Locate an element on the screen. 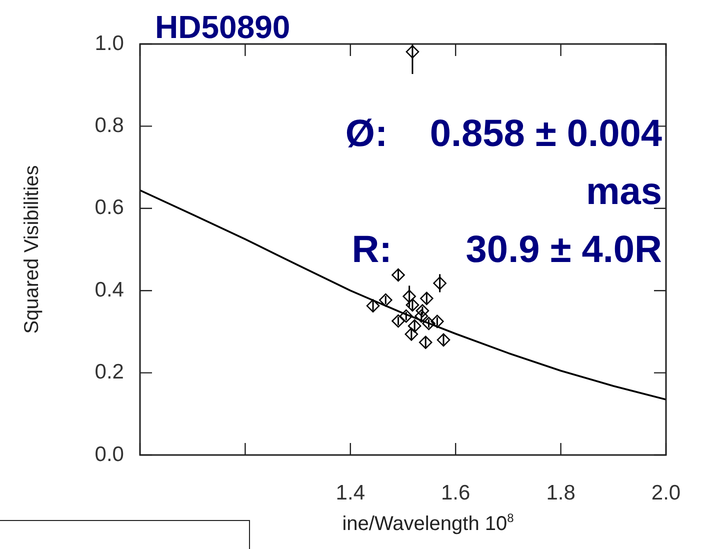 This screenshot has width=711, height=549. x-tick-label: 1.8 is located at coordinates (561, 492).